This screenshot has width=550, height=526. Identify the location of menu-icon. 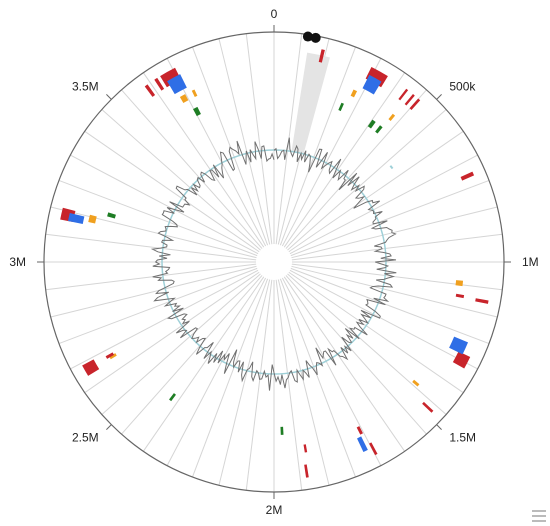
(539, 516).